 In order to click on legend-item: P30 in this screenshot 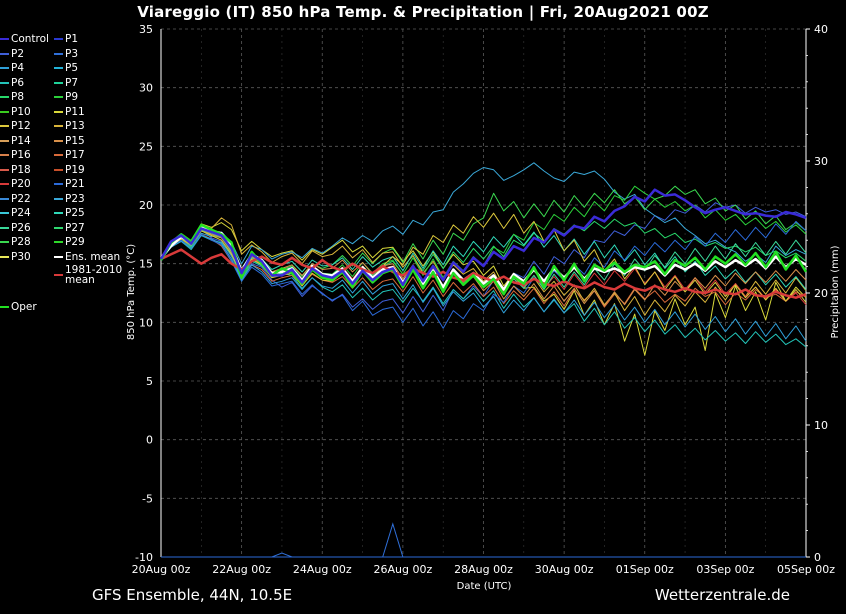, I will do `click(15, 258)`.